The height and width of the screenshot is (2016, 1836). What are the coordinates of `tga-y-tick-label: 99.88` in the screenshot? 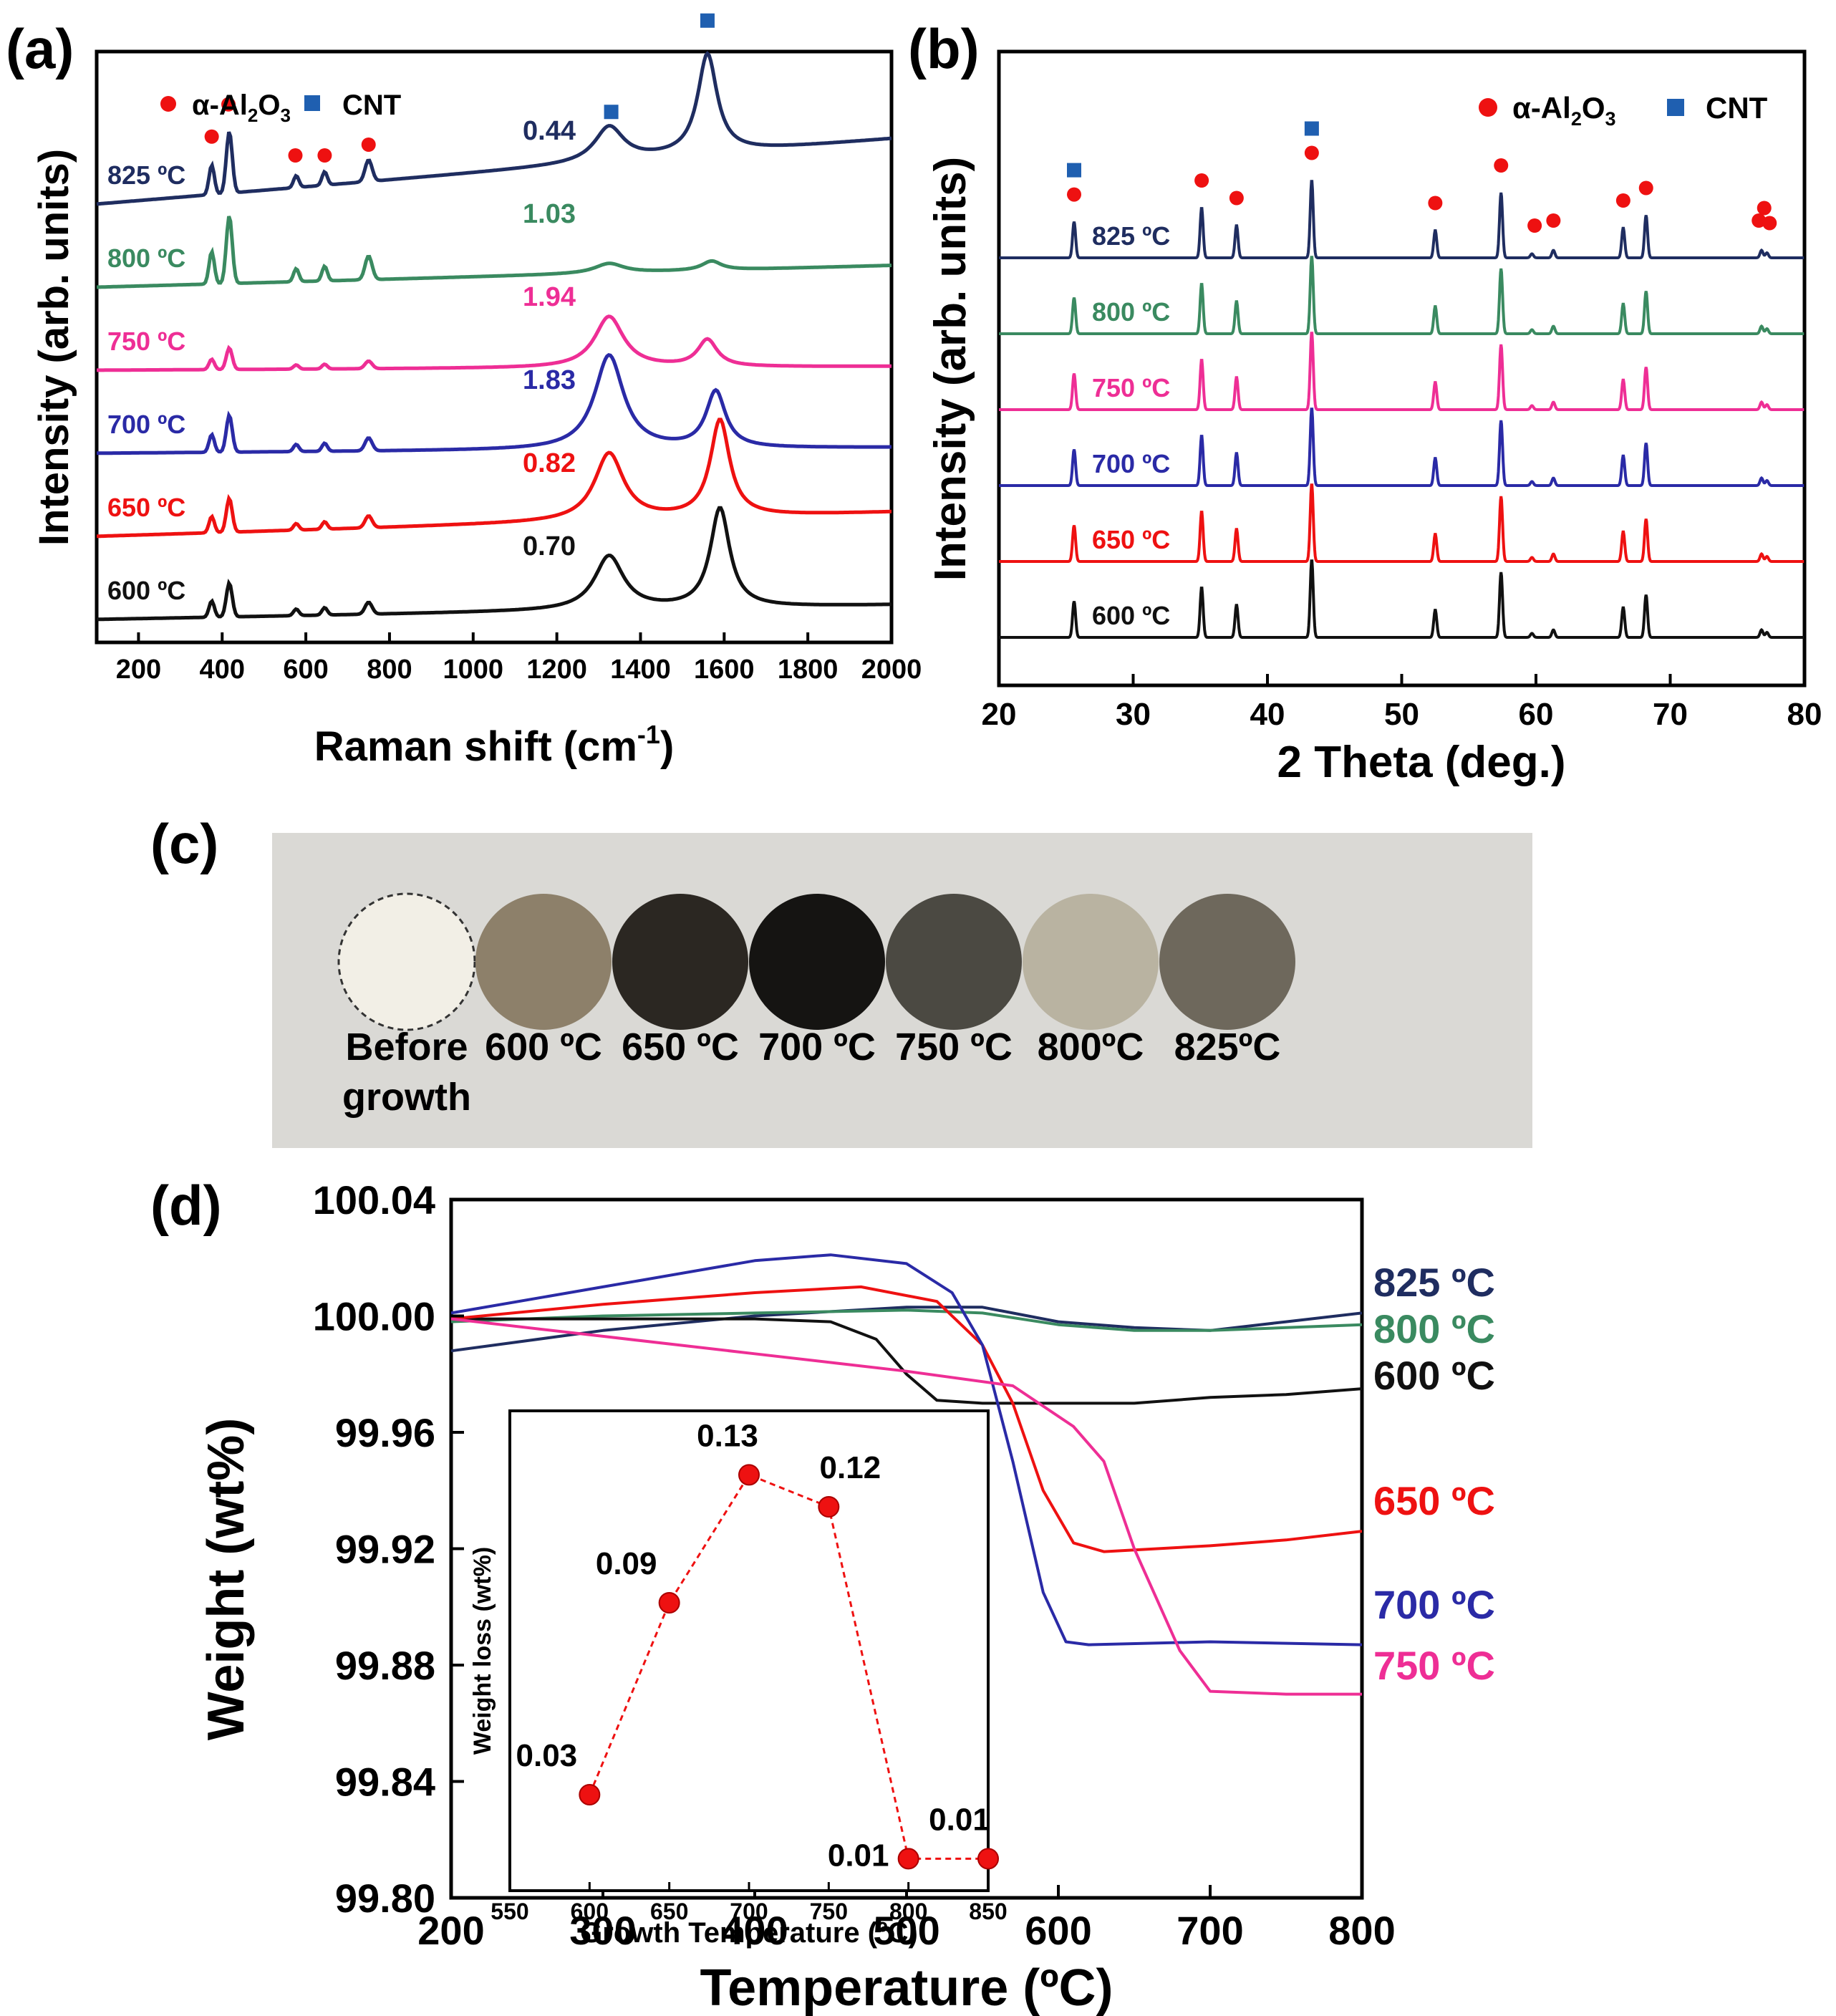 It's located at (385, 1665).